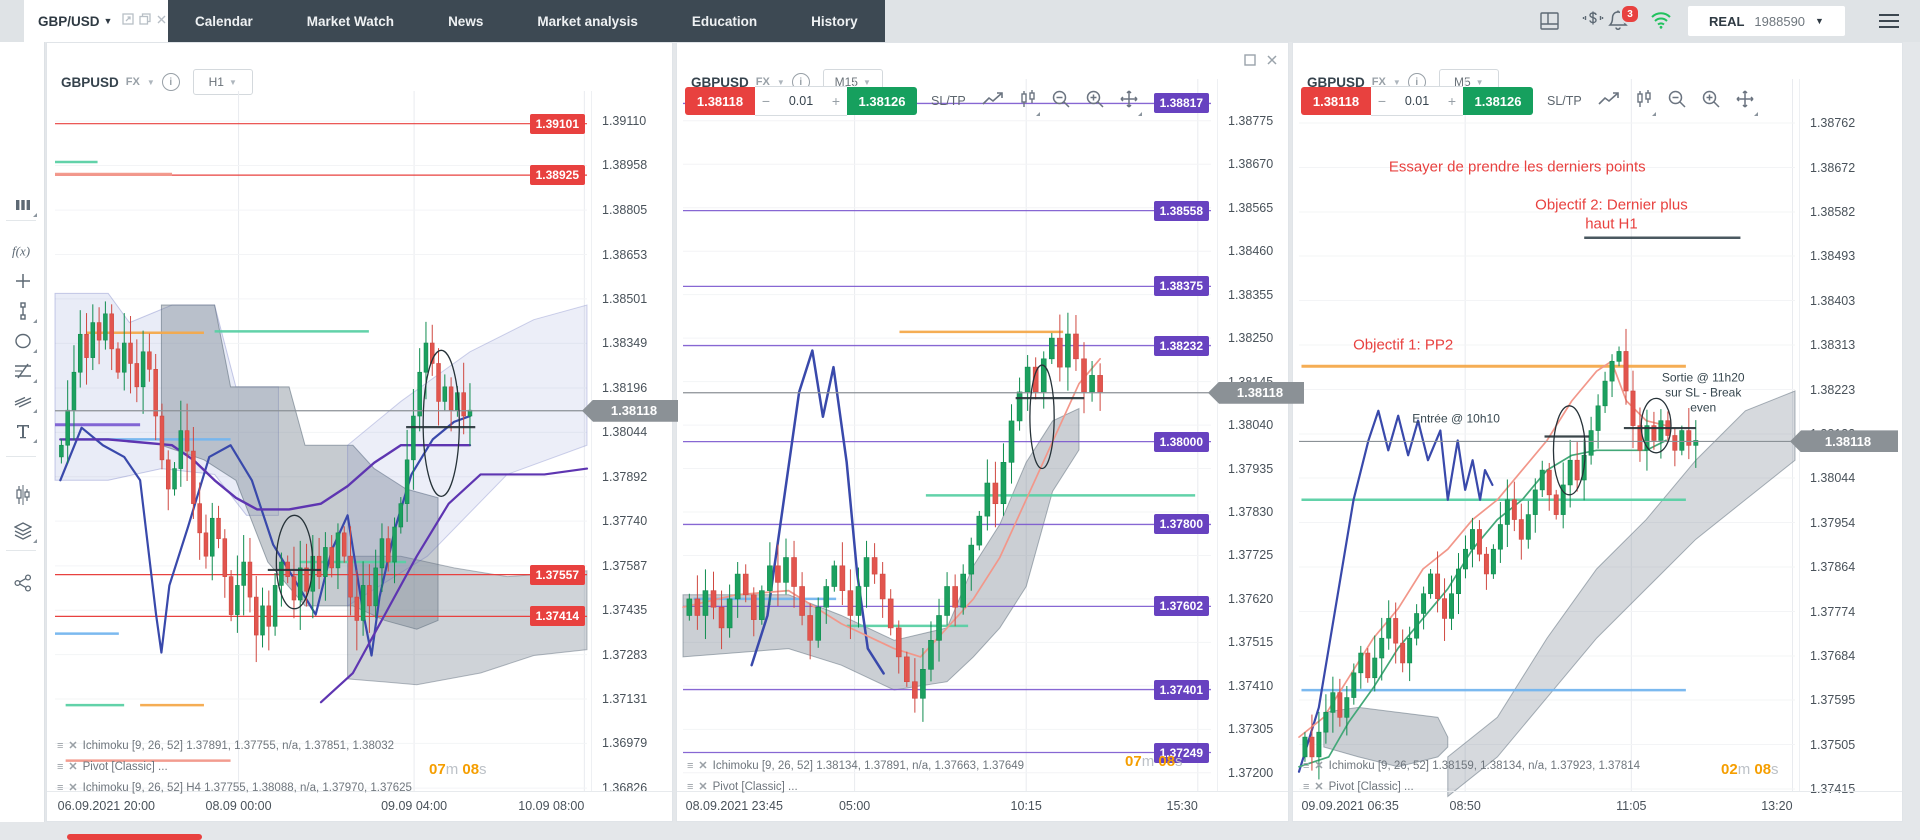 This screenshot has height=840, width=1920. What do you see at coordinates (466, 21) in the screenshot?
I see `nav-item-news: News` at bounding box center [466, 21].